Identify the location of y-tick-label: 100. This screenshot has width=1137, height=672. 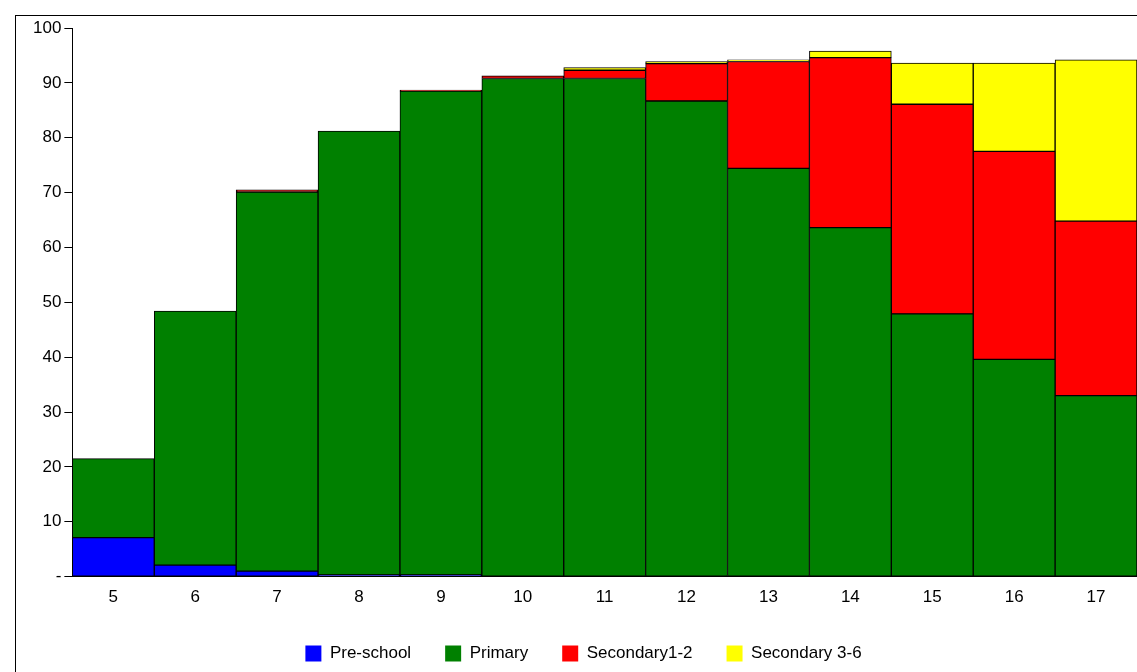
(47, 27).